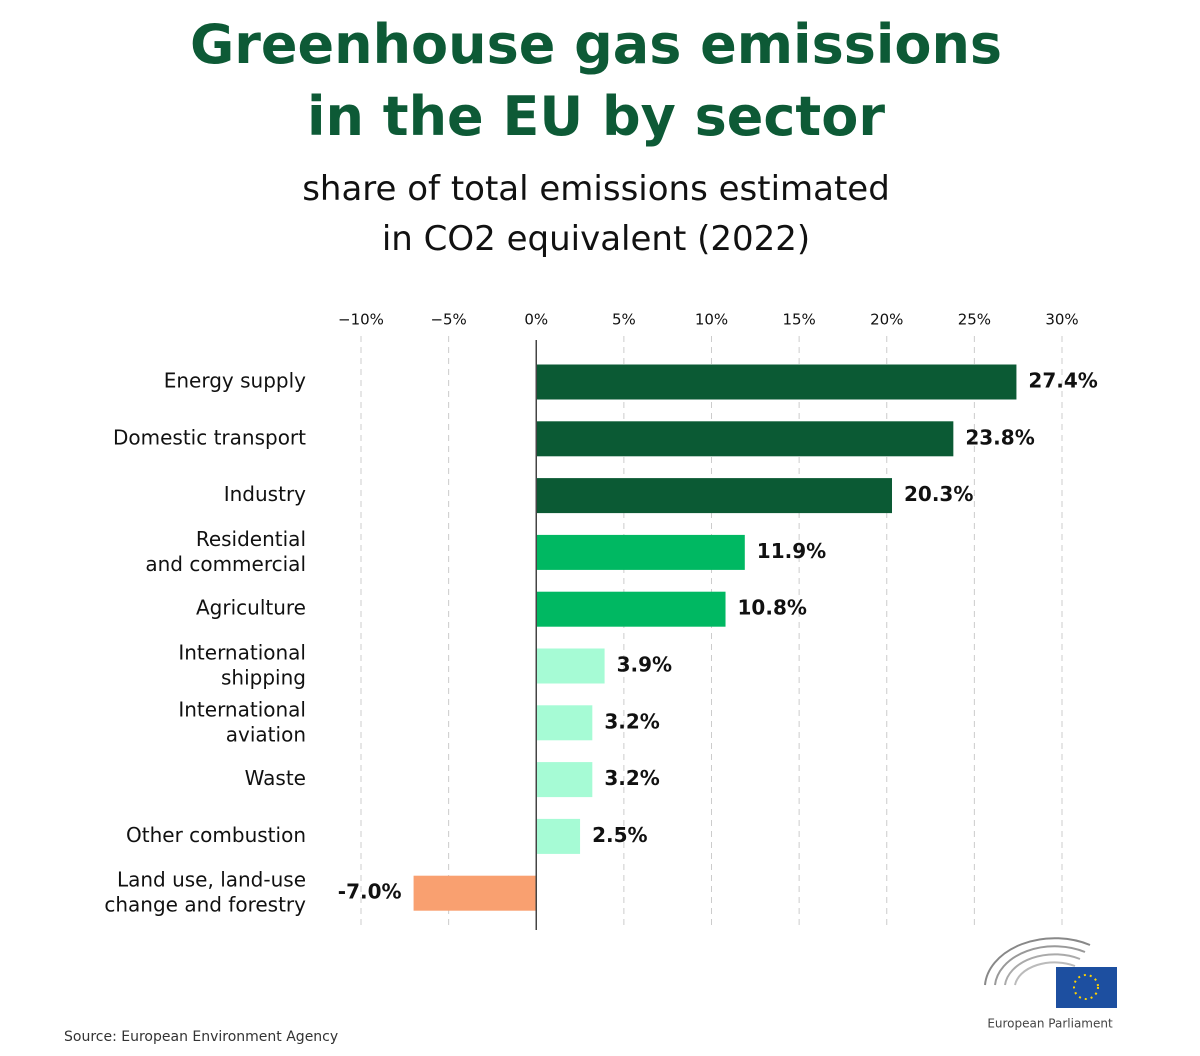 The image size is (1200, 1056). I want to click on logo-text: European Parliament, so click(1050, 1024).